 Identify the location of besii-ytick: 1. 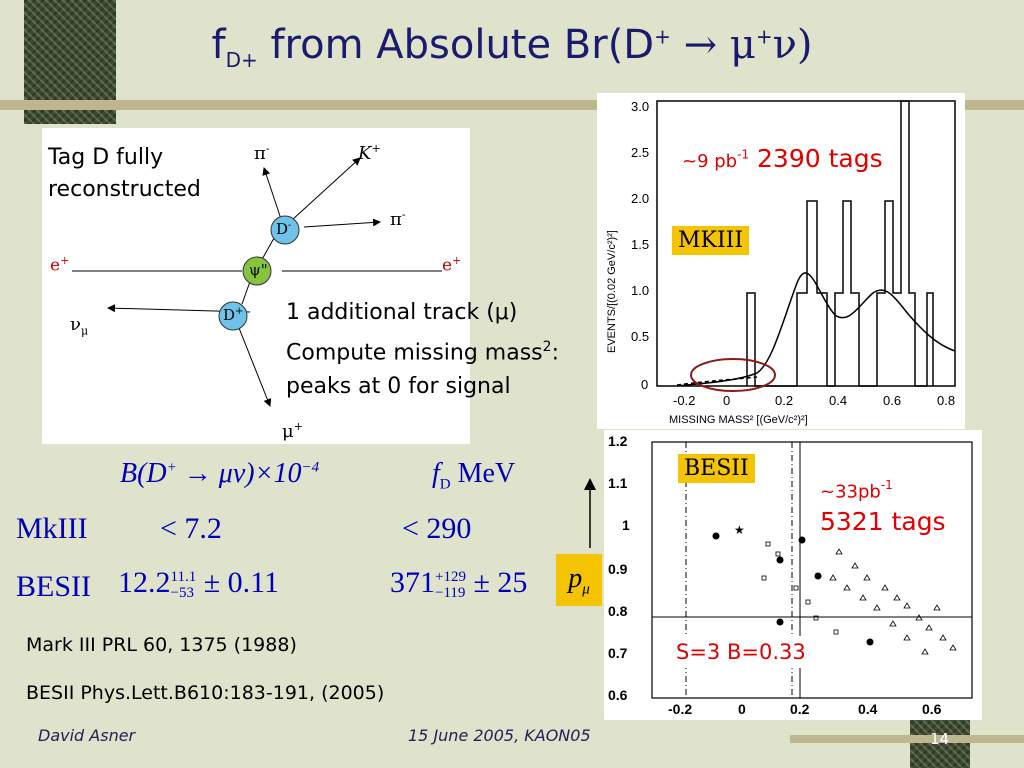
(626, 525).